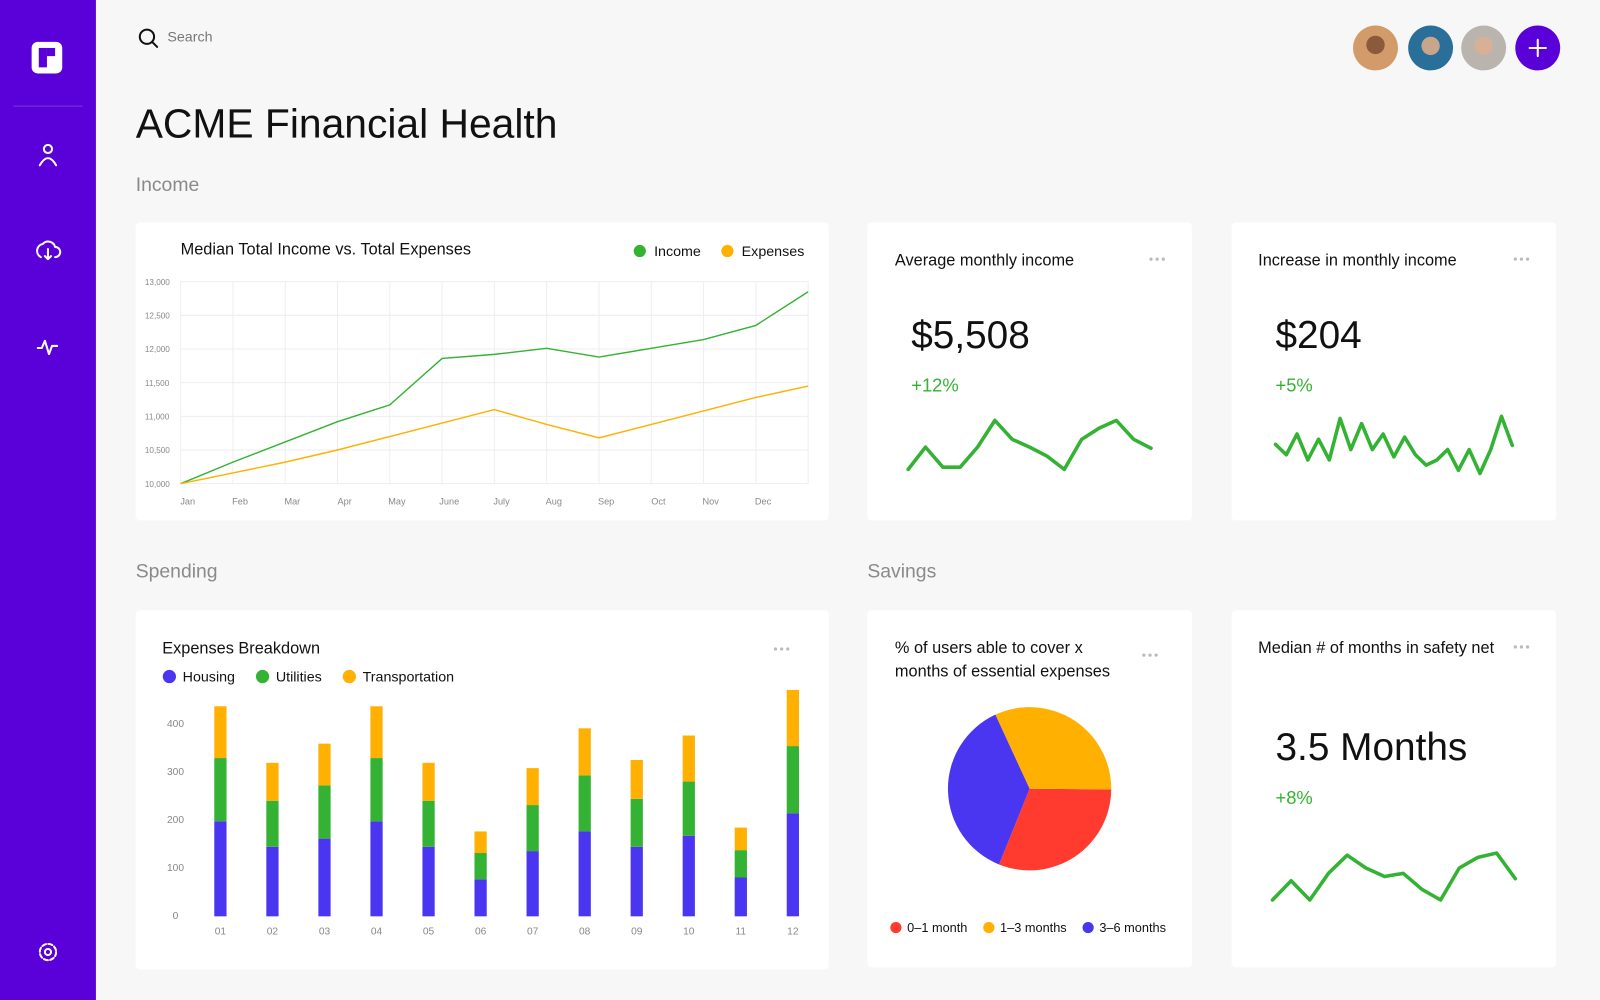  I want to click on nav-settings, so click(48, 952).